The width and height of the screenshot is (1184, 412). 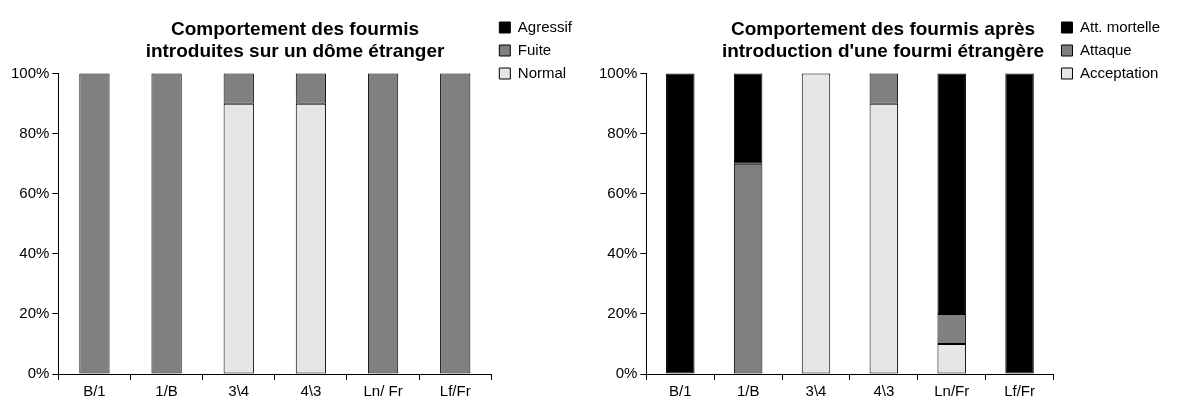 I want to click on legend-label: Acceptation, so click(x=1119, y=72).